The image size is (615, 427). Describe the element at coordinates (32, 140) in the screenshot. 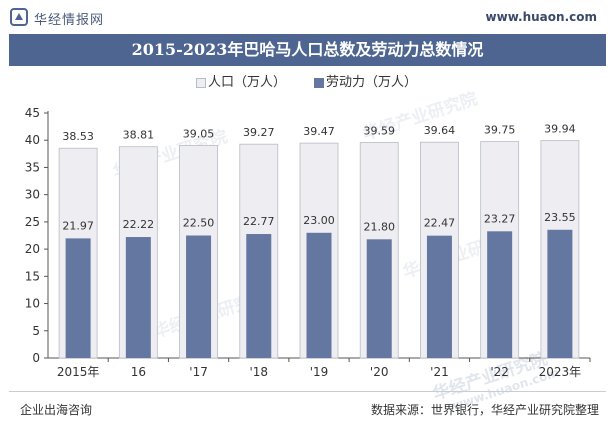

I see `y-tick-label: 40` at that location.